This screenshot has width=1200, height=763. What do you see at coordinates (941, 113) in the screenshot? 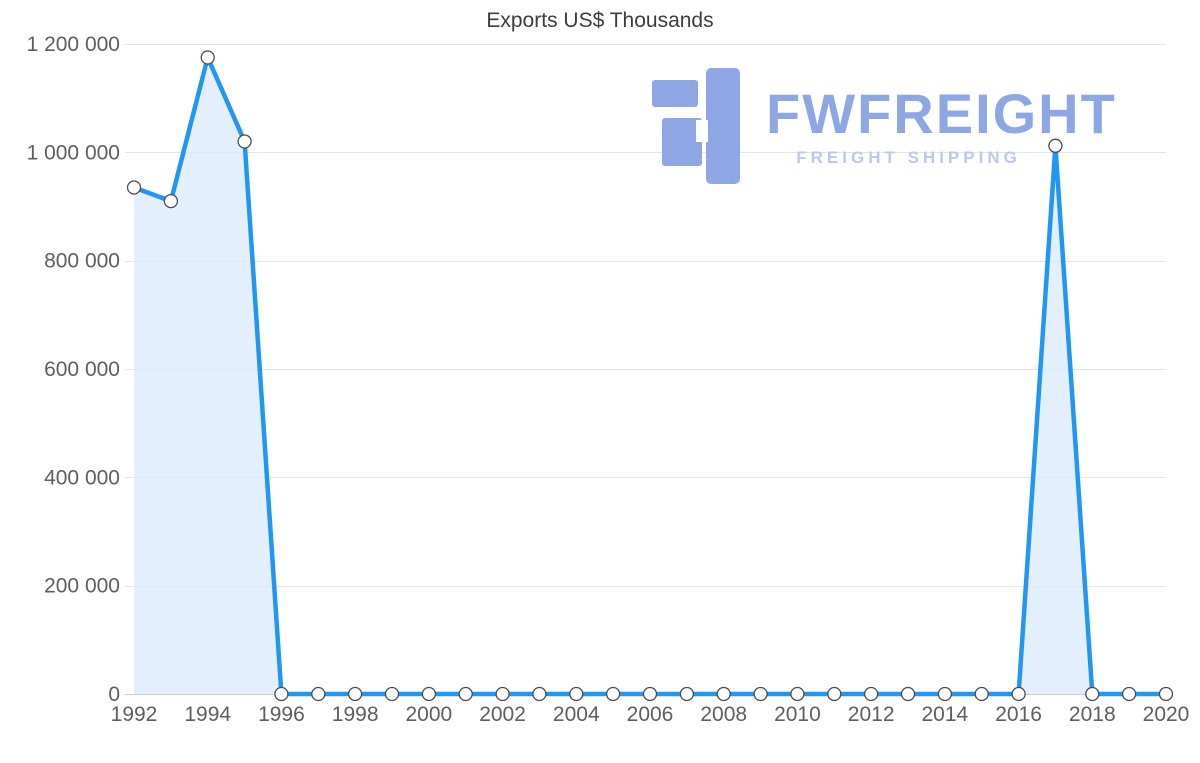
I see `watermark-brand: FWFREIGHT` at bounding box center [941, 113].